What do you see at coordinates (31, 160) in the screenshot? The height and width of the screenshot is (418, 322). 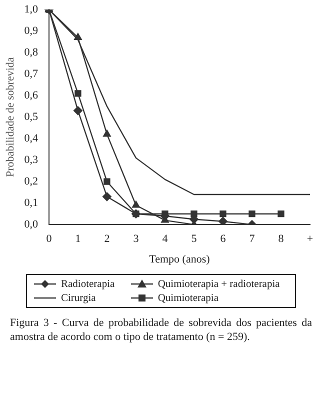 I see `y-tick-label: 0,3` at bounding box center [31, 160].